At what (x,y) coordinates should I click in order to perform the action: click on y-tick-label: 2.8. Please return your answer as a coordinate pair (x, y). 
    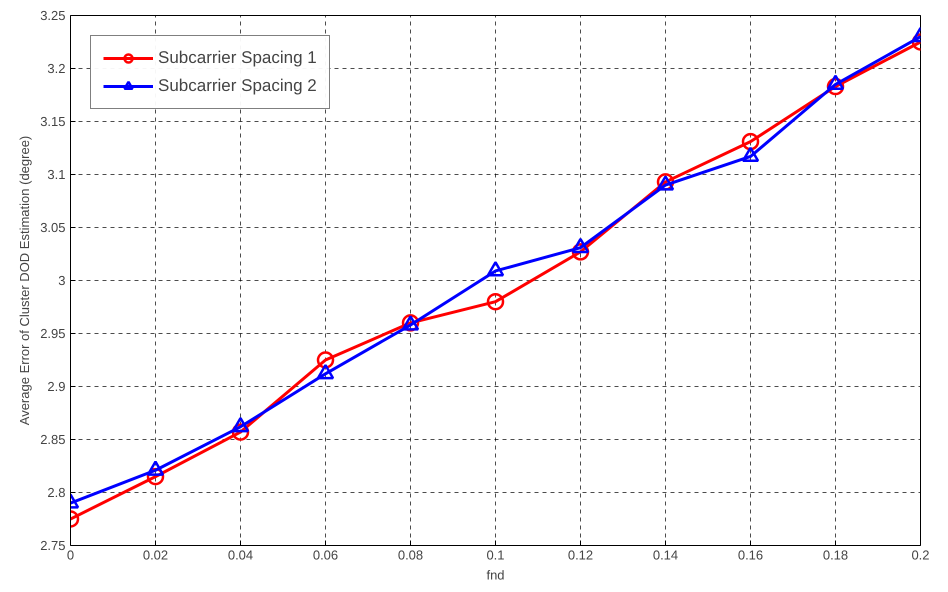
    Looking at the image, I should click on (56, 492).